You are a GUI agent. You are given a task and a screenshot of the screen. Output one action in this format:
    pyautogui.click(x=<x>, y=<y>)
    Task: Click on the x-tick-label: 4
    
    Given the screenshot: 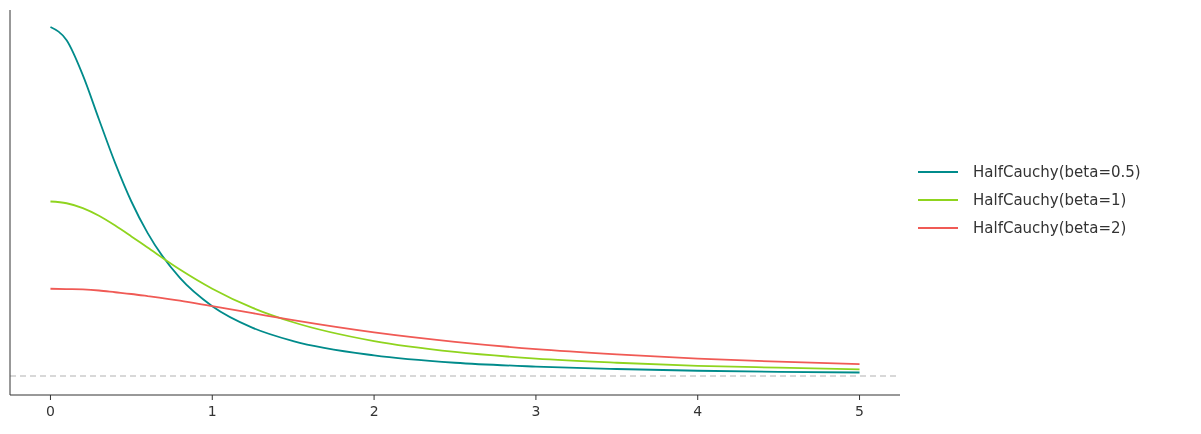 What is the action you would take?
    pyautogui.click(x=698, y=411)
    